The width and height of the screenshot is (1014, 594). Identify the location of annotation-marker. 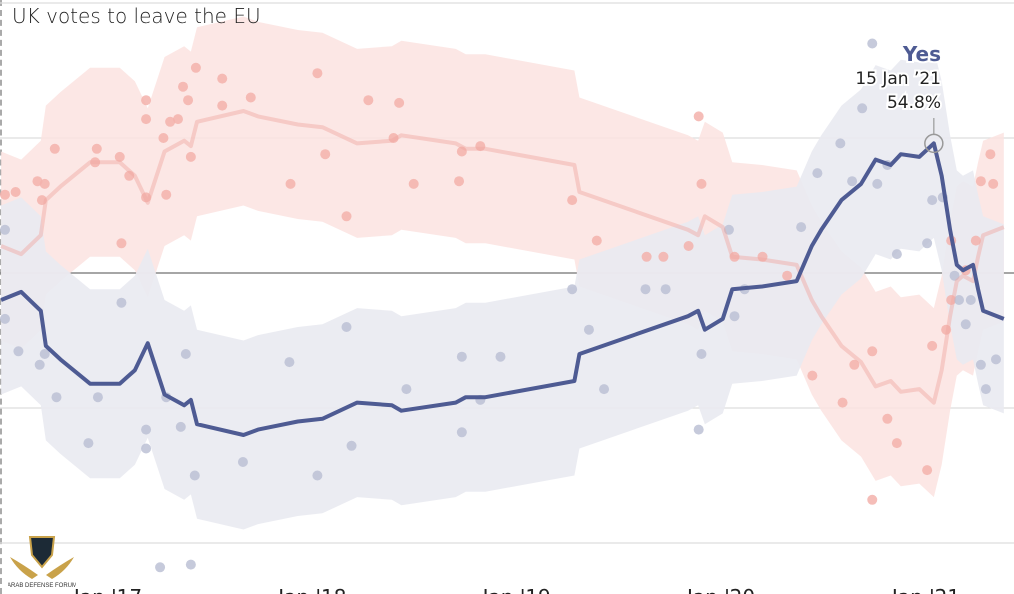
(934, 143).